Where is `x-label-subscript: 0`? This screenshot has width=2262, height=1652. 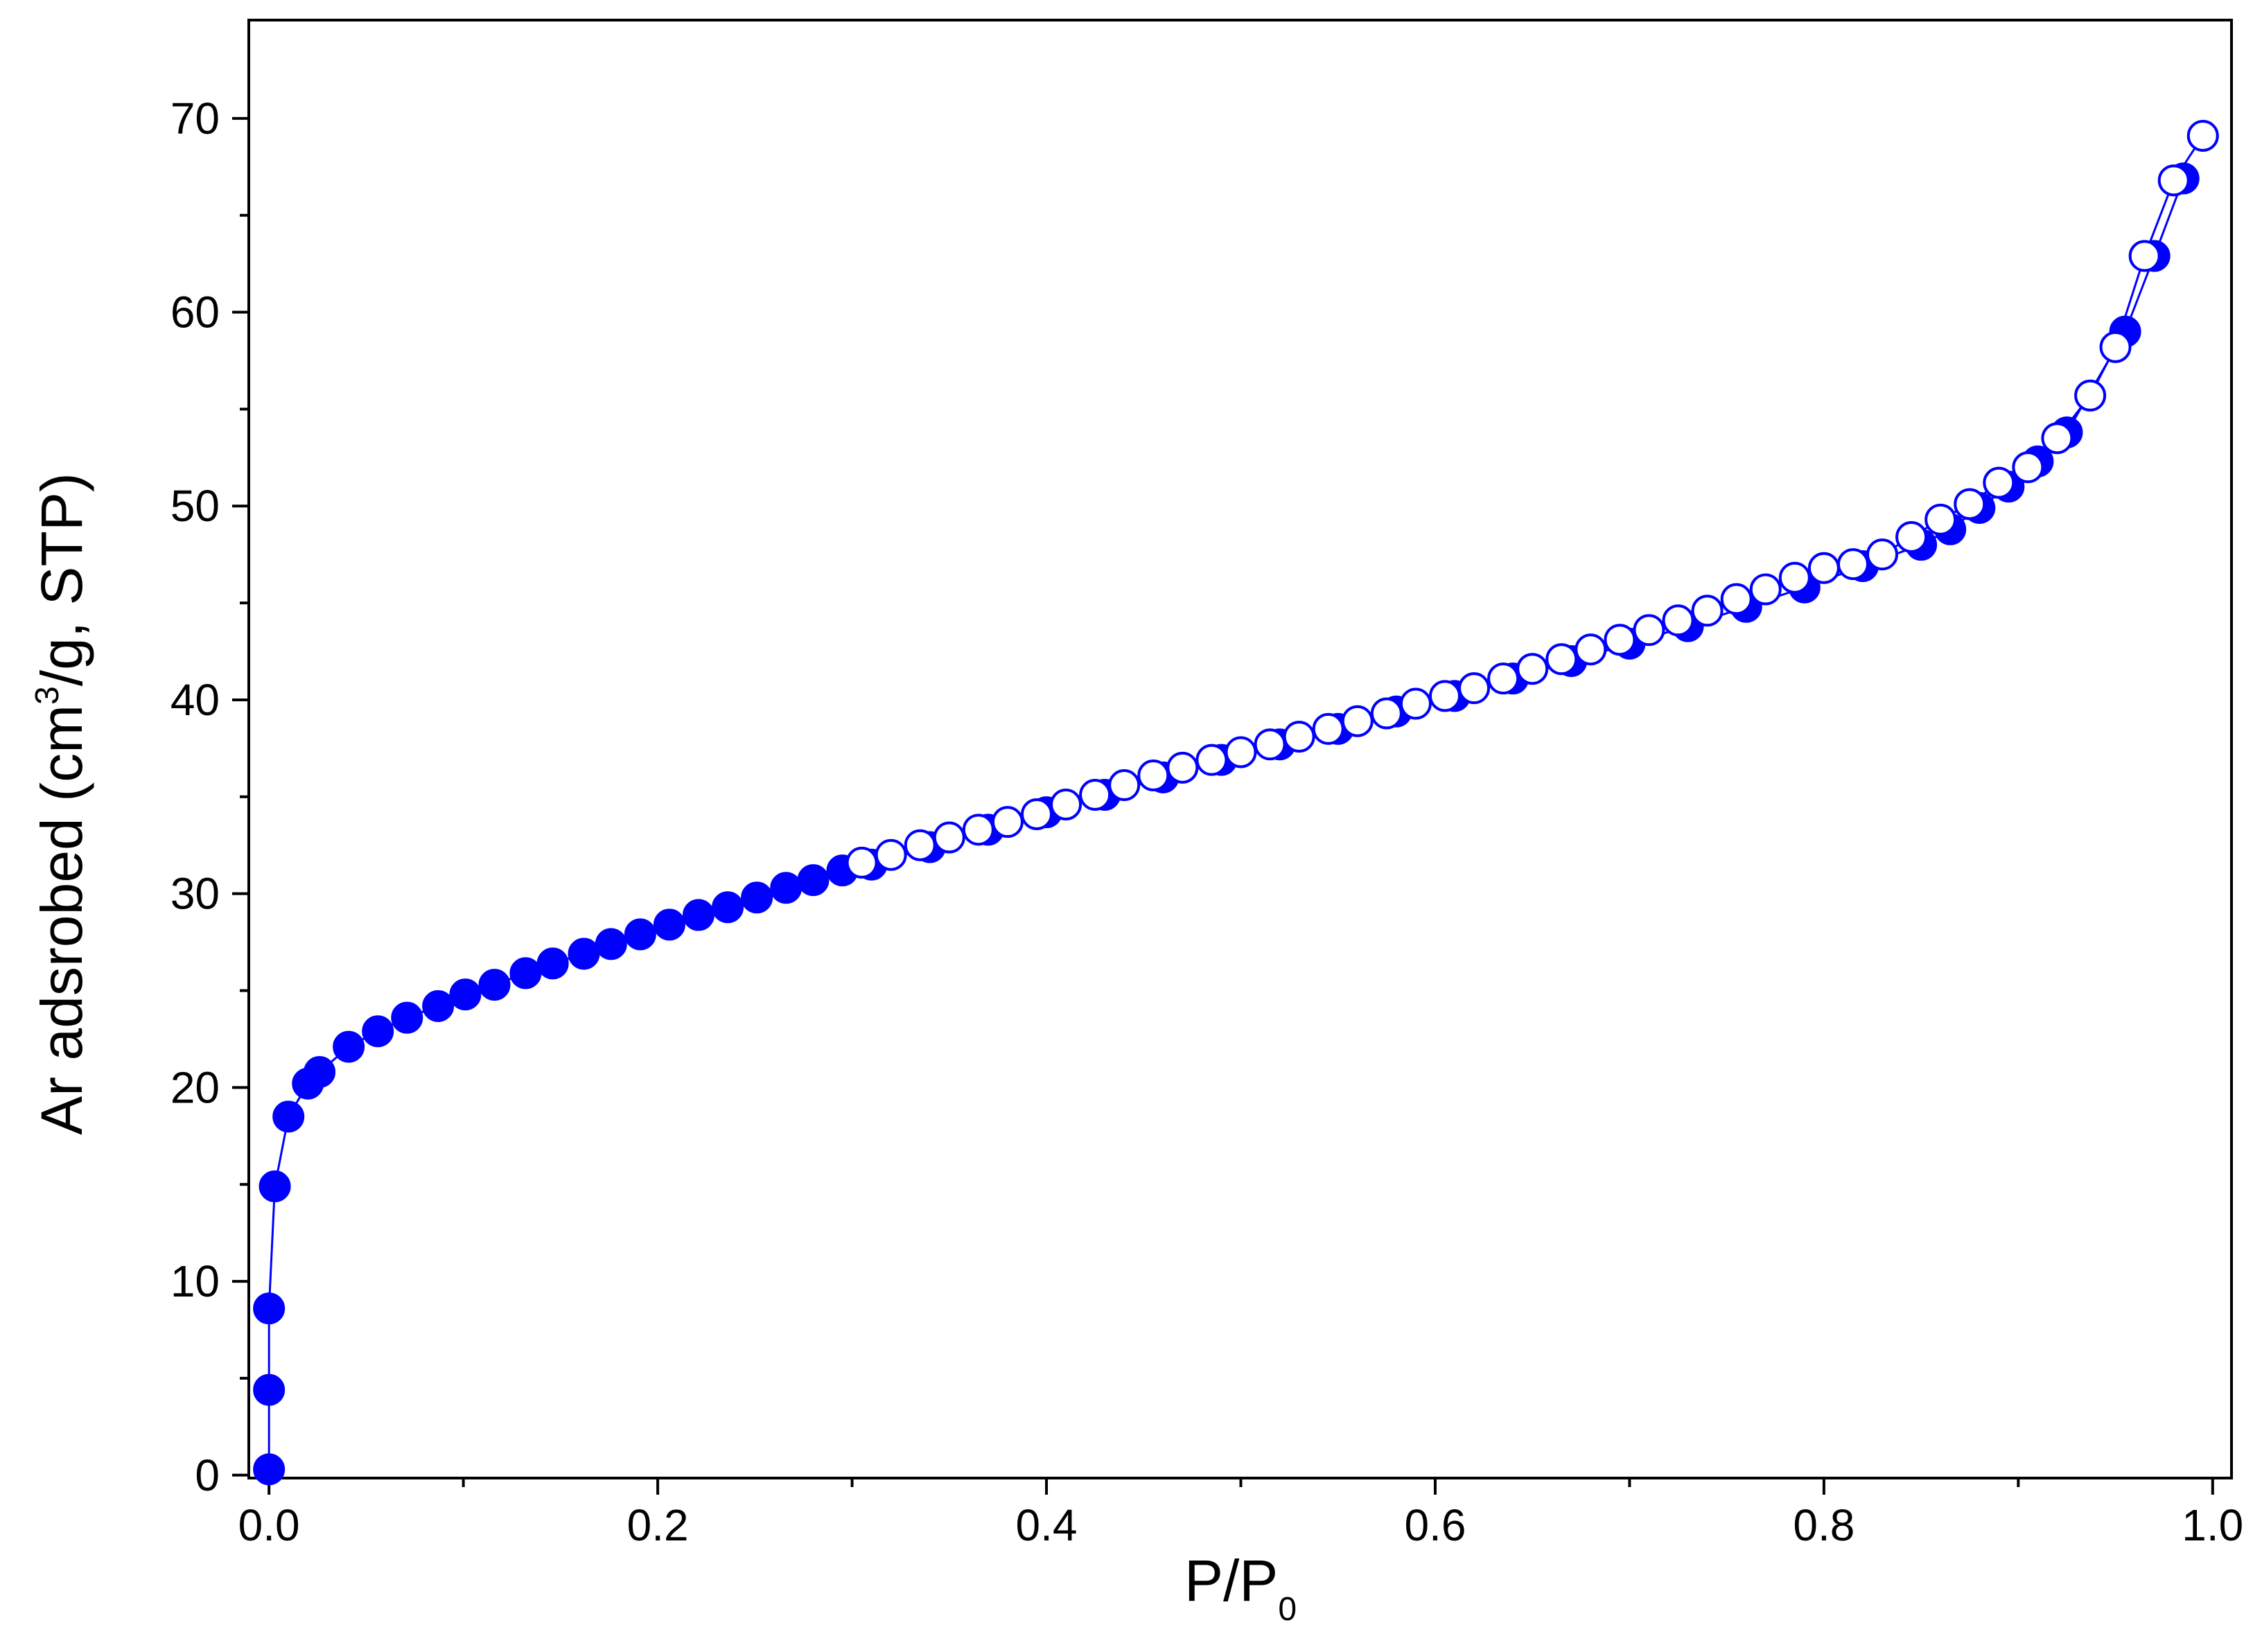
x-label-subscript: 0 is located at coordinates (1287, 1609).